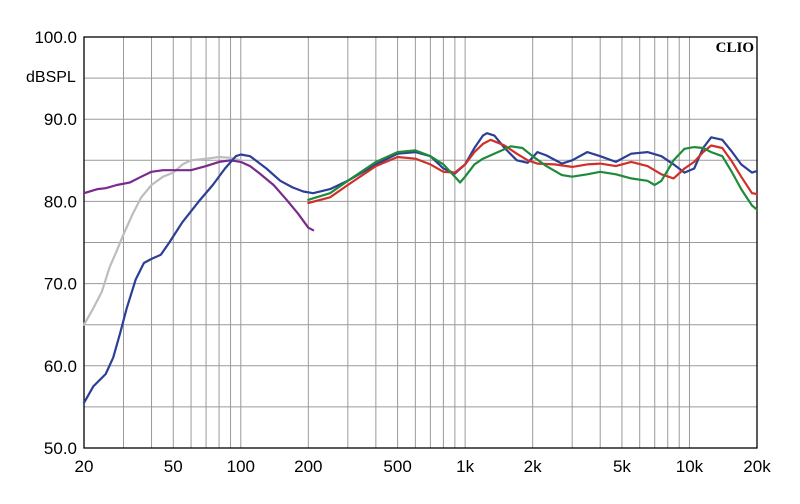  Describe the element at coordinates (308, 466) in the screenshot. I see `x-tick-label: 200` at that location.